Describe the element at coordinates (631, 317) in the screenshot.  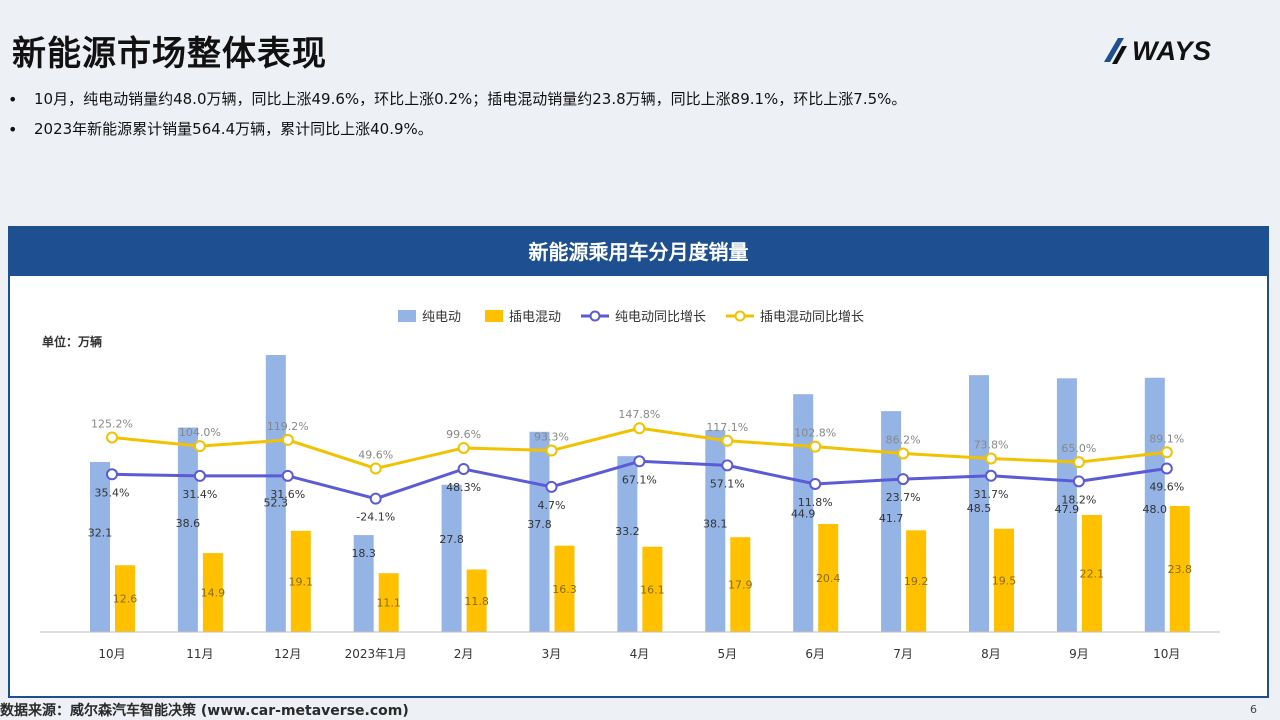
I see `chart-legend: 纯电动 插电混动 纯电动同比增长 插电混动同比增长` at that location.